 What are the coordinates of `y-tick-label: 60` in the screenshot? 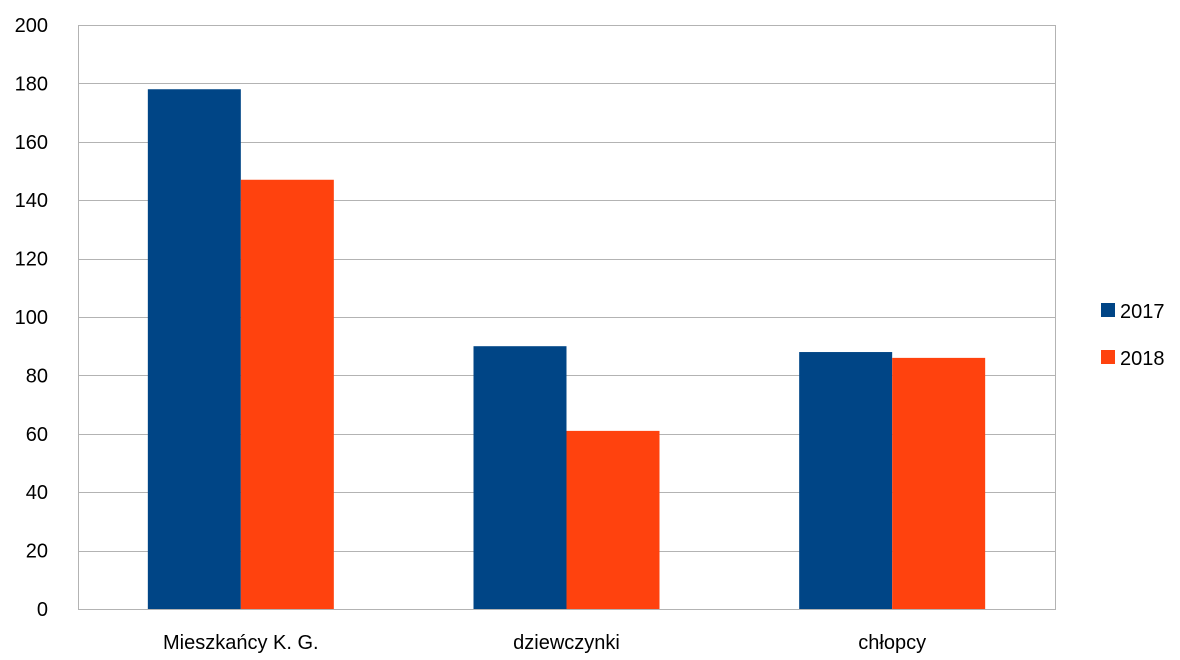 It's located at (37, 435).